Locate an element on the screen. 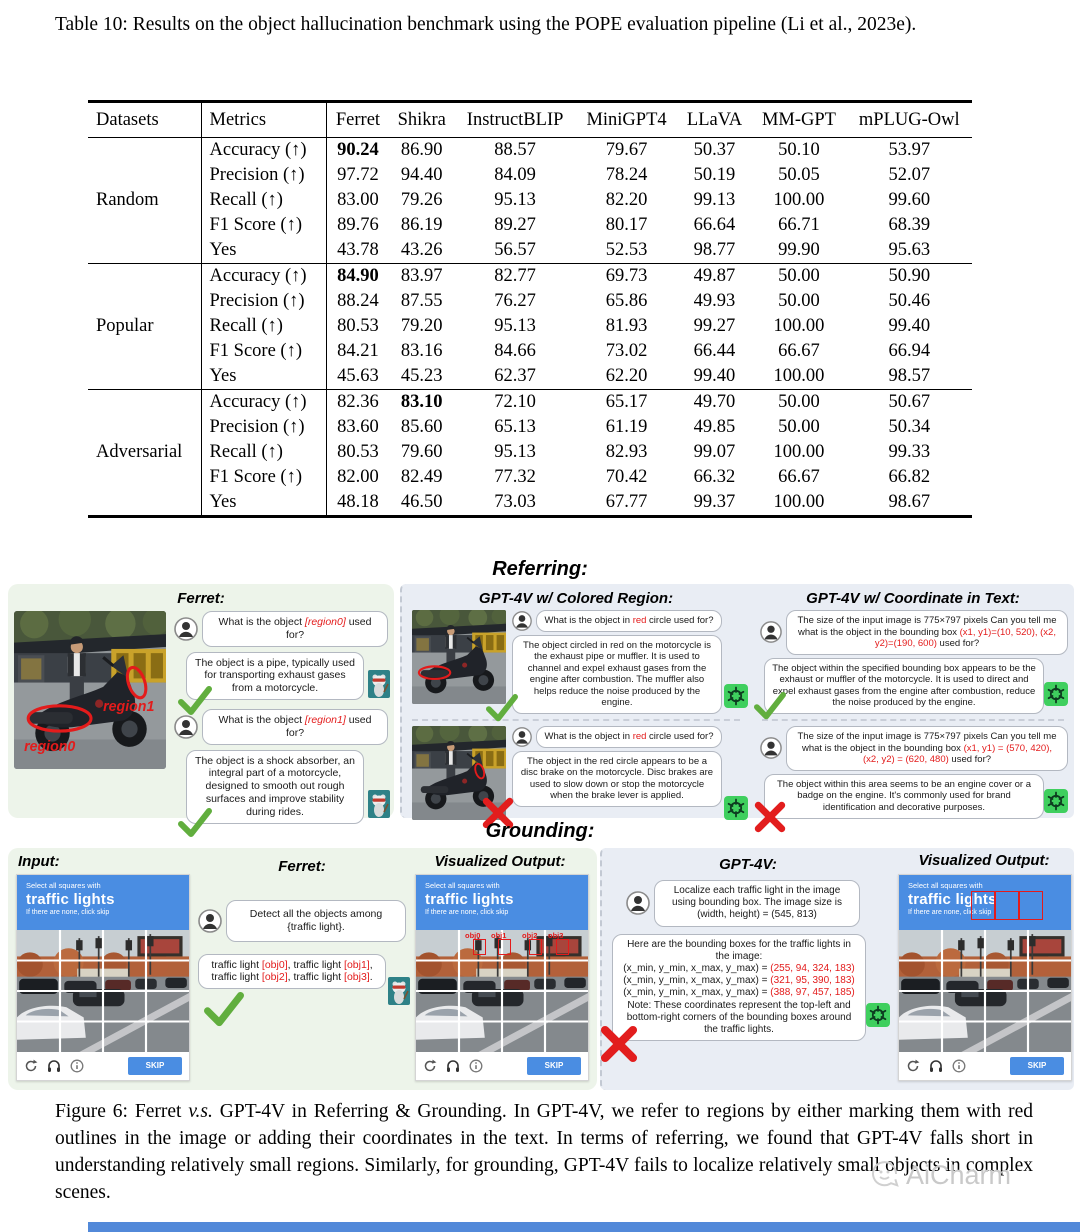 The width and height of the screenshot is (1080, 1232). captcha-line2: traffic lights is located at coordinates (70, 899).